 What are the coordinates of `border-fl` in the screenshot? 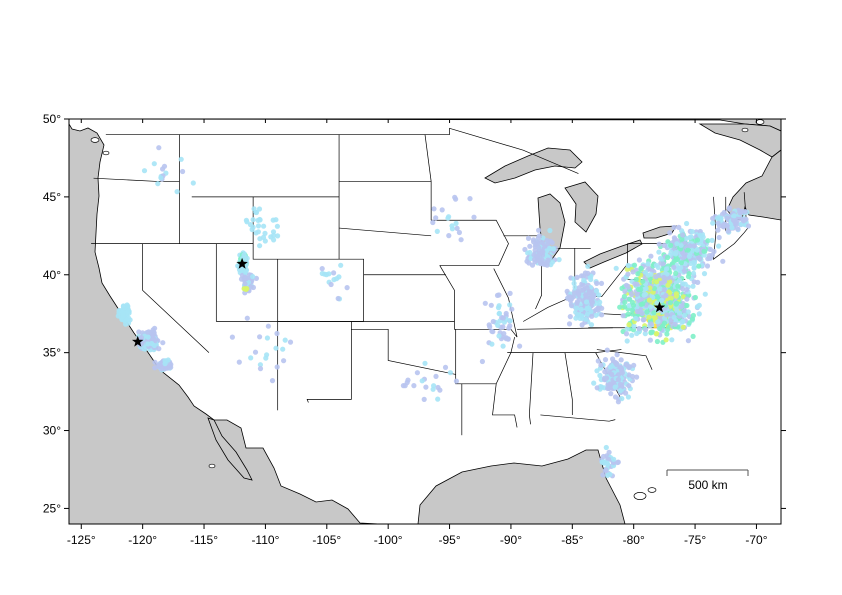 It's located at (578, 418).